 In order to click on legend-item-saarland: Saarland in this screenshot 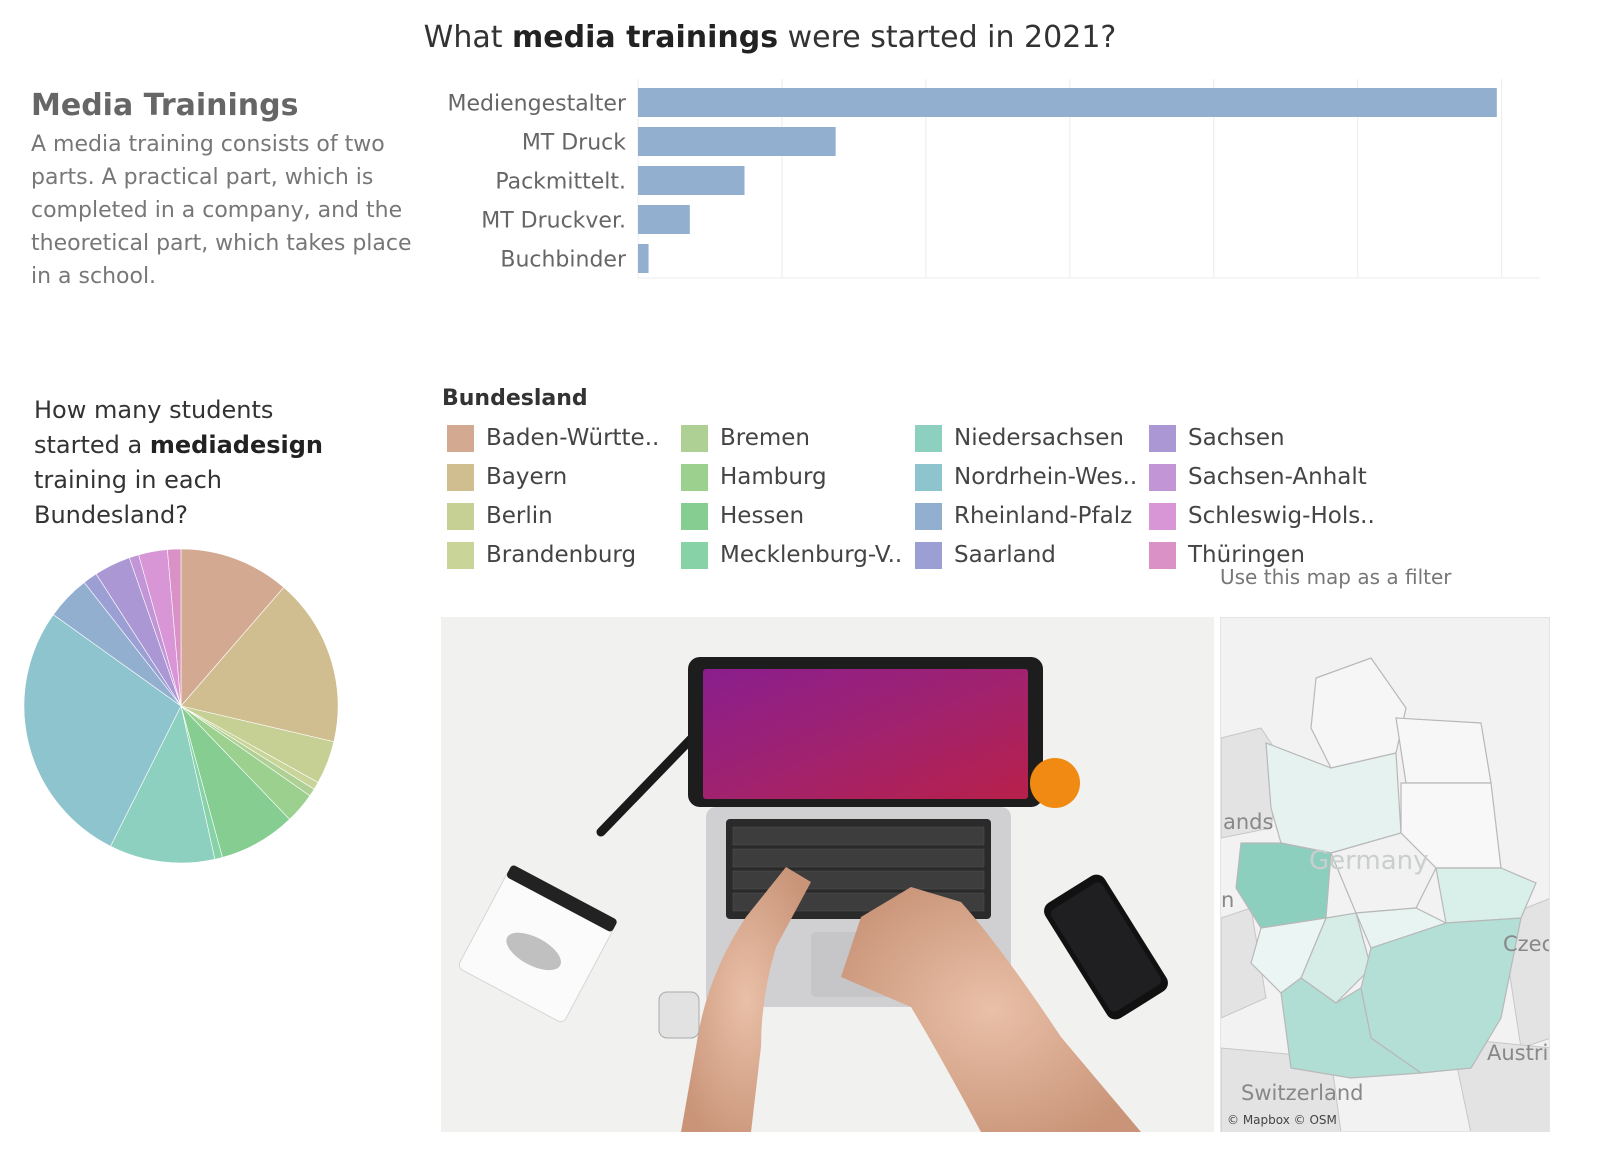, I will do `click(985, 555)`.